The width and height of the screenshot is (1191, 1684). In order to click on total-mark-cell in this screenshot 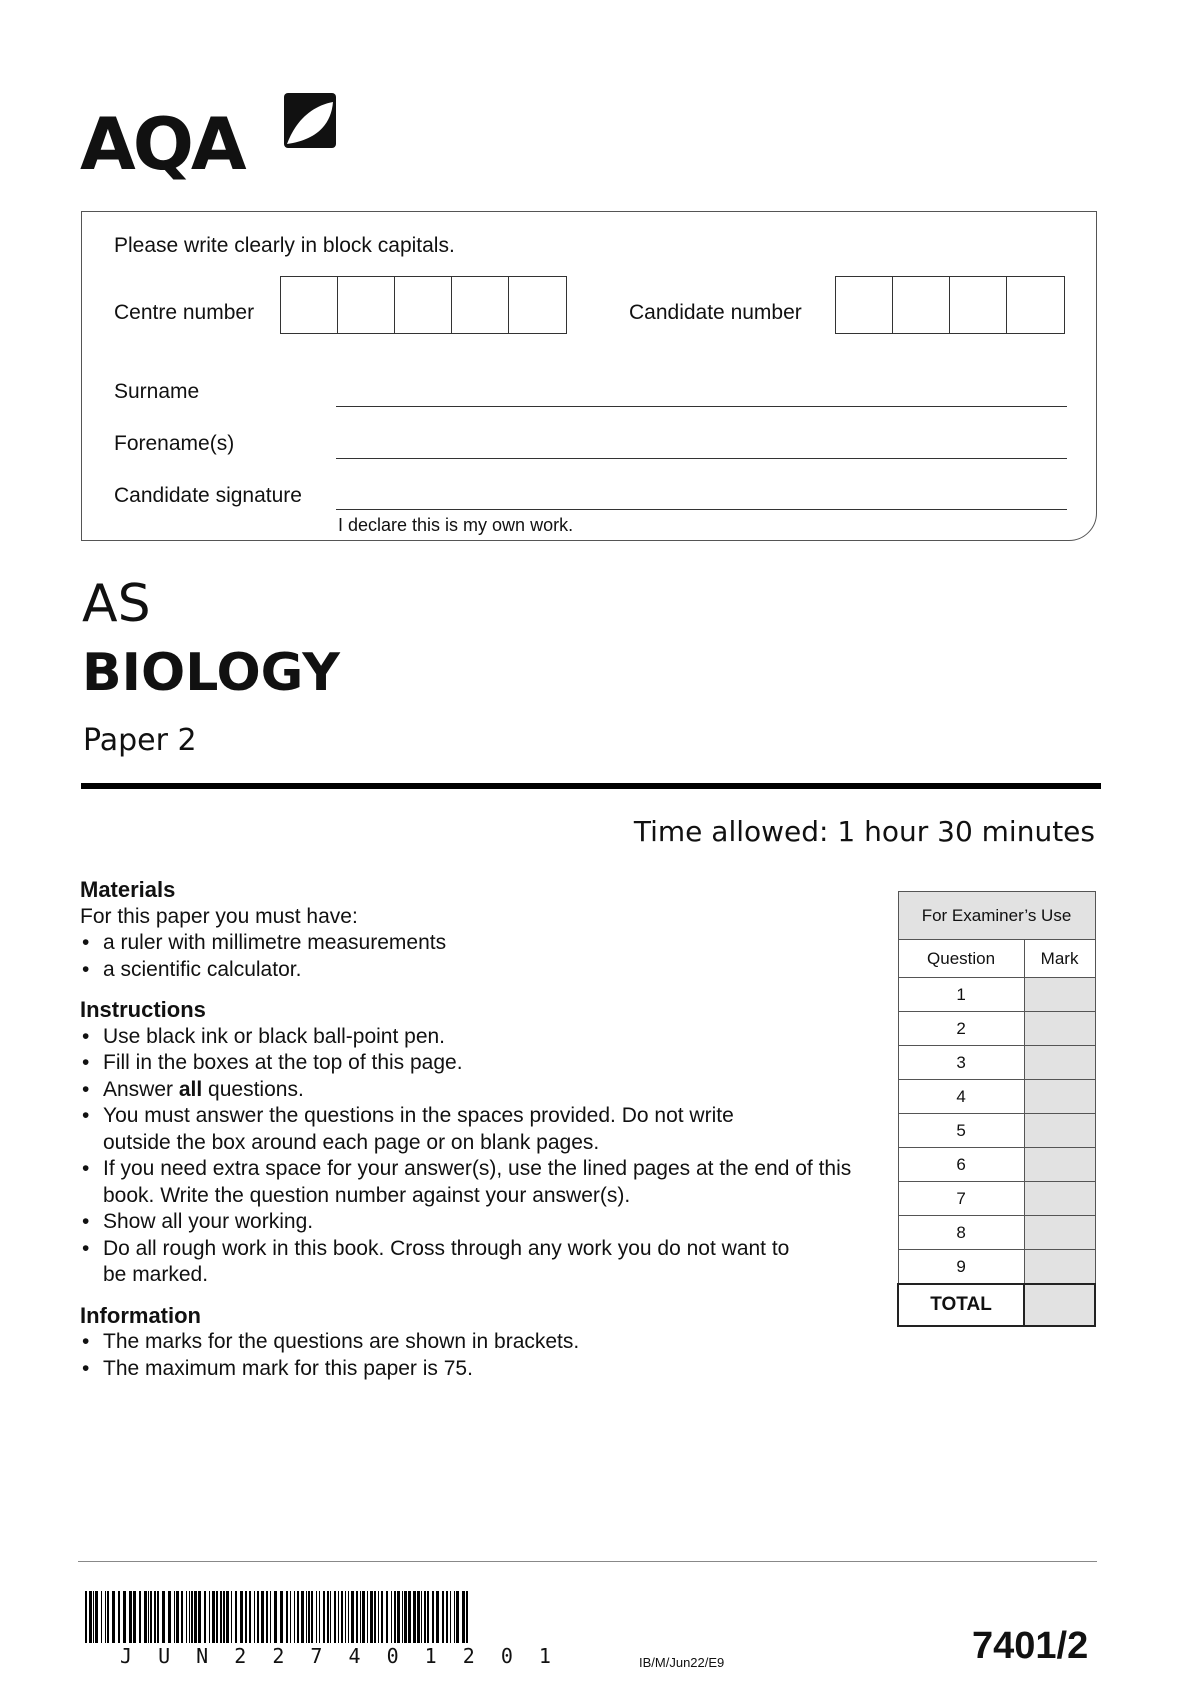, I will do `click(1059, 1305)`.